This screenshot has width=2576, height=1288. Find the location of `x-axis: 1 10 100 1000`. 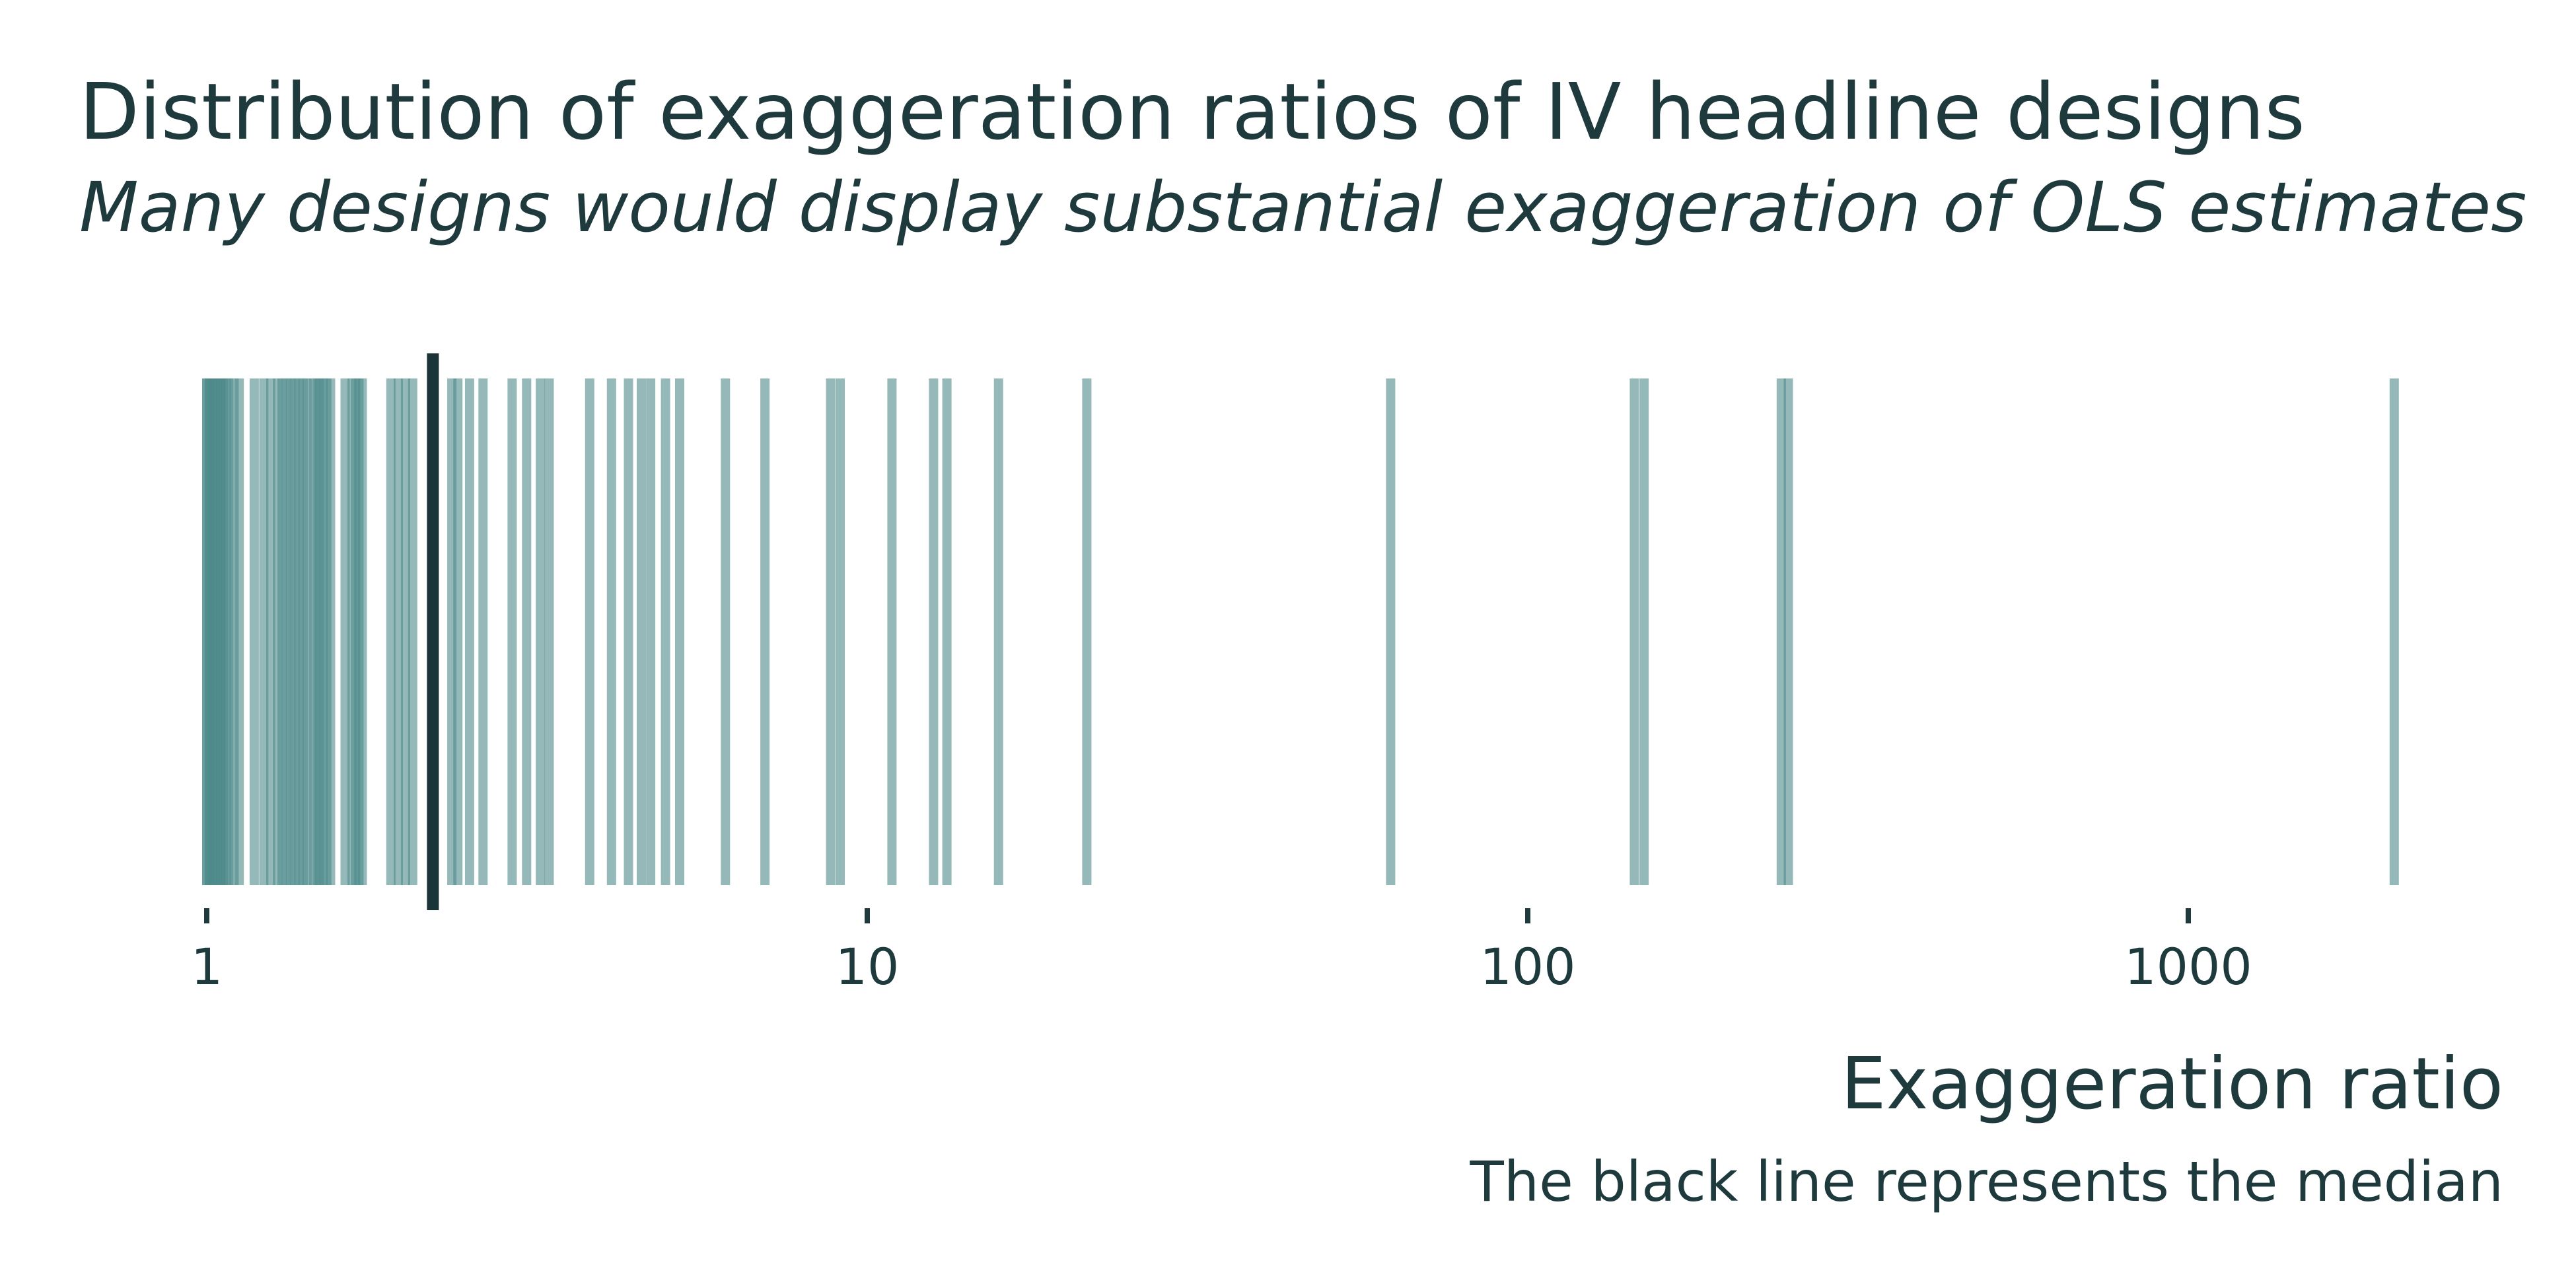

x-axis: 1 10 100 1000 is located at coordinates (1221, 952).